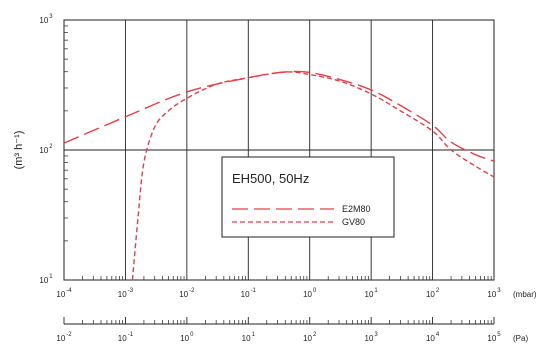  I want to click on x-mbar-tick-label-0: 10⁻⁴, so click(64, 293).